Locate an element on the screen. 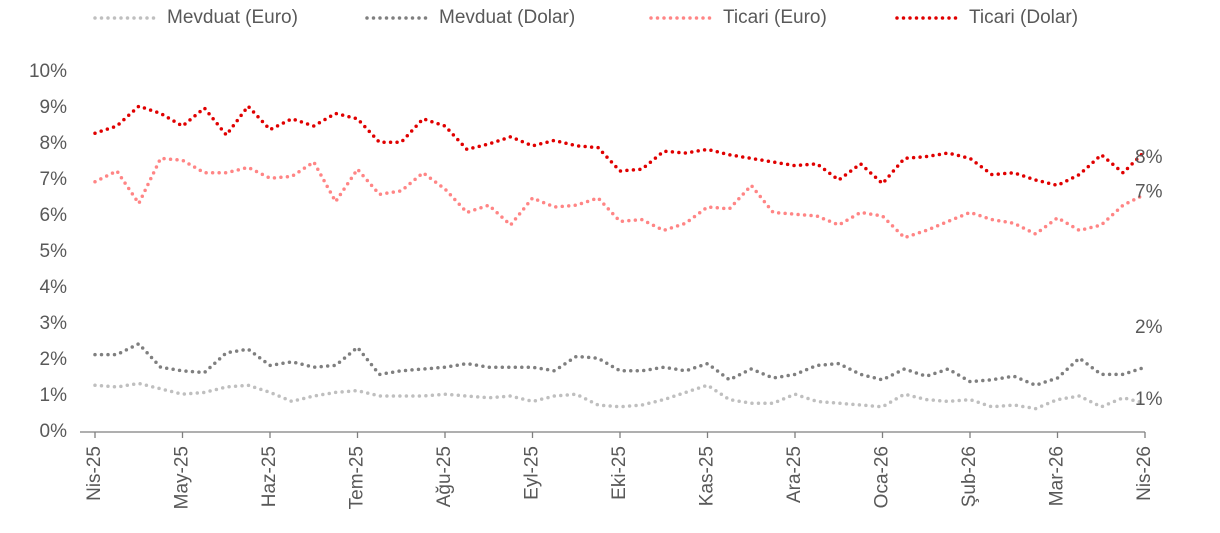  x-tick-label: May-25 is located at coordinates (182, 477).